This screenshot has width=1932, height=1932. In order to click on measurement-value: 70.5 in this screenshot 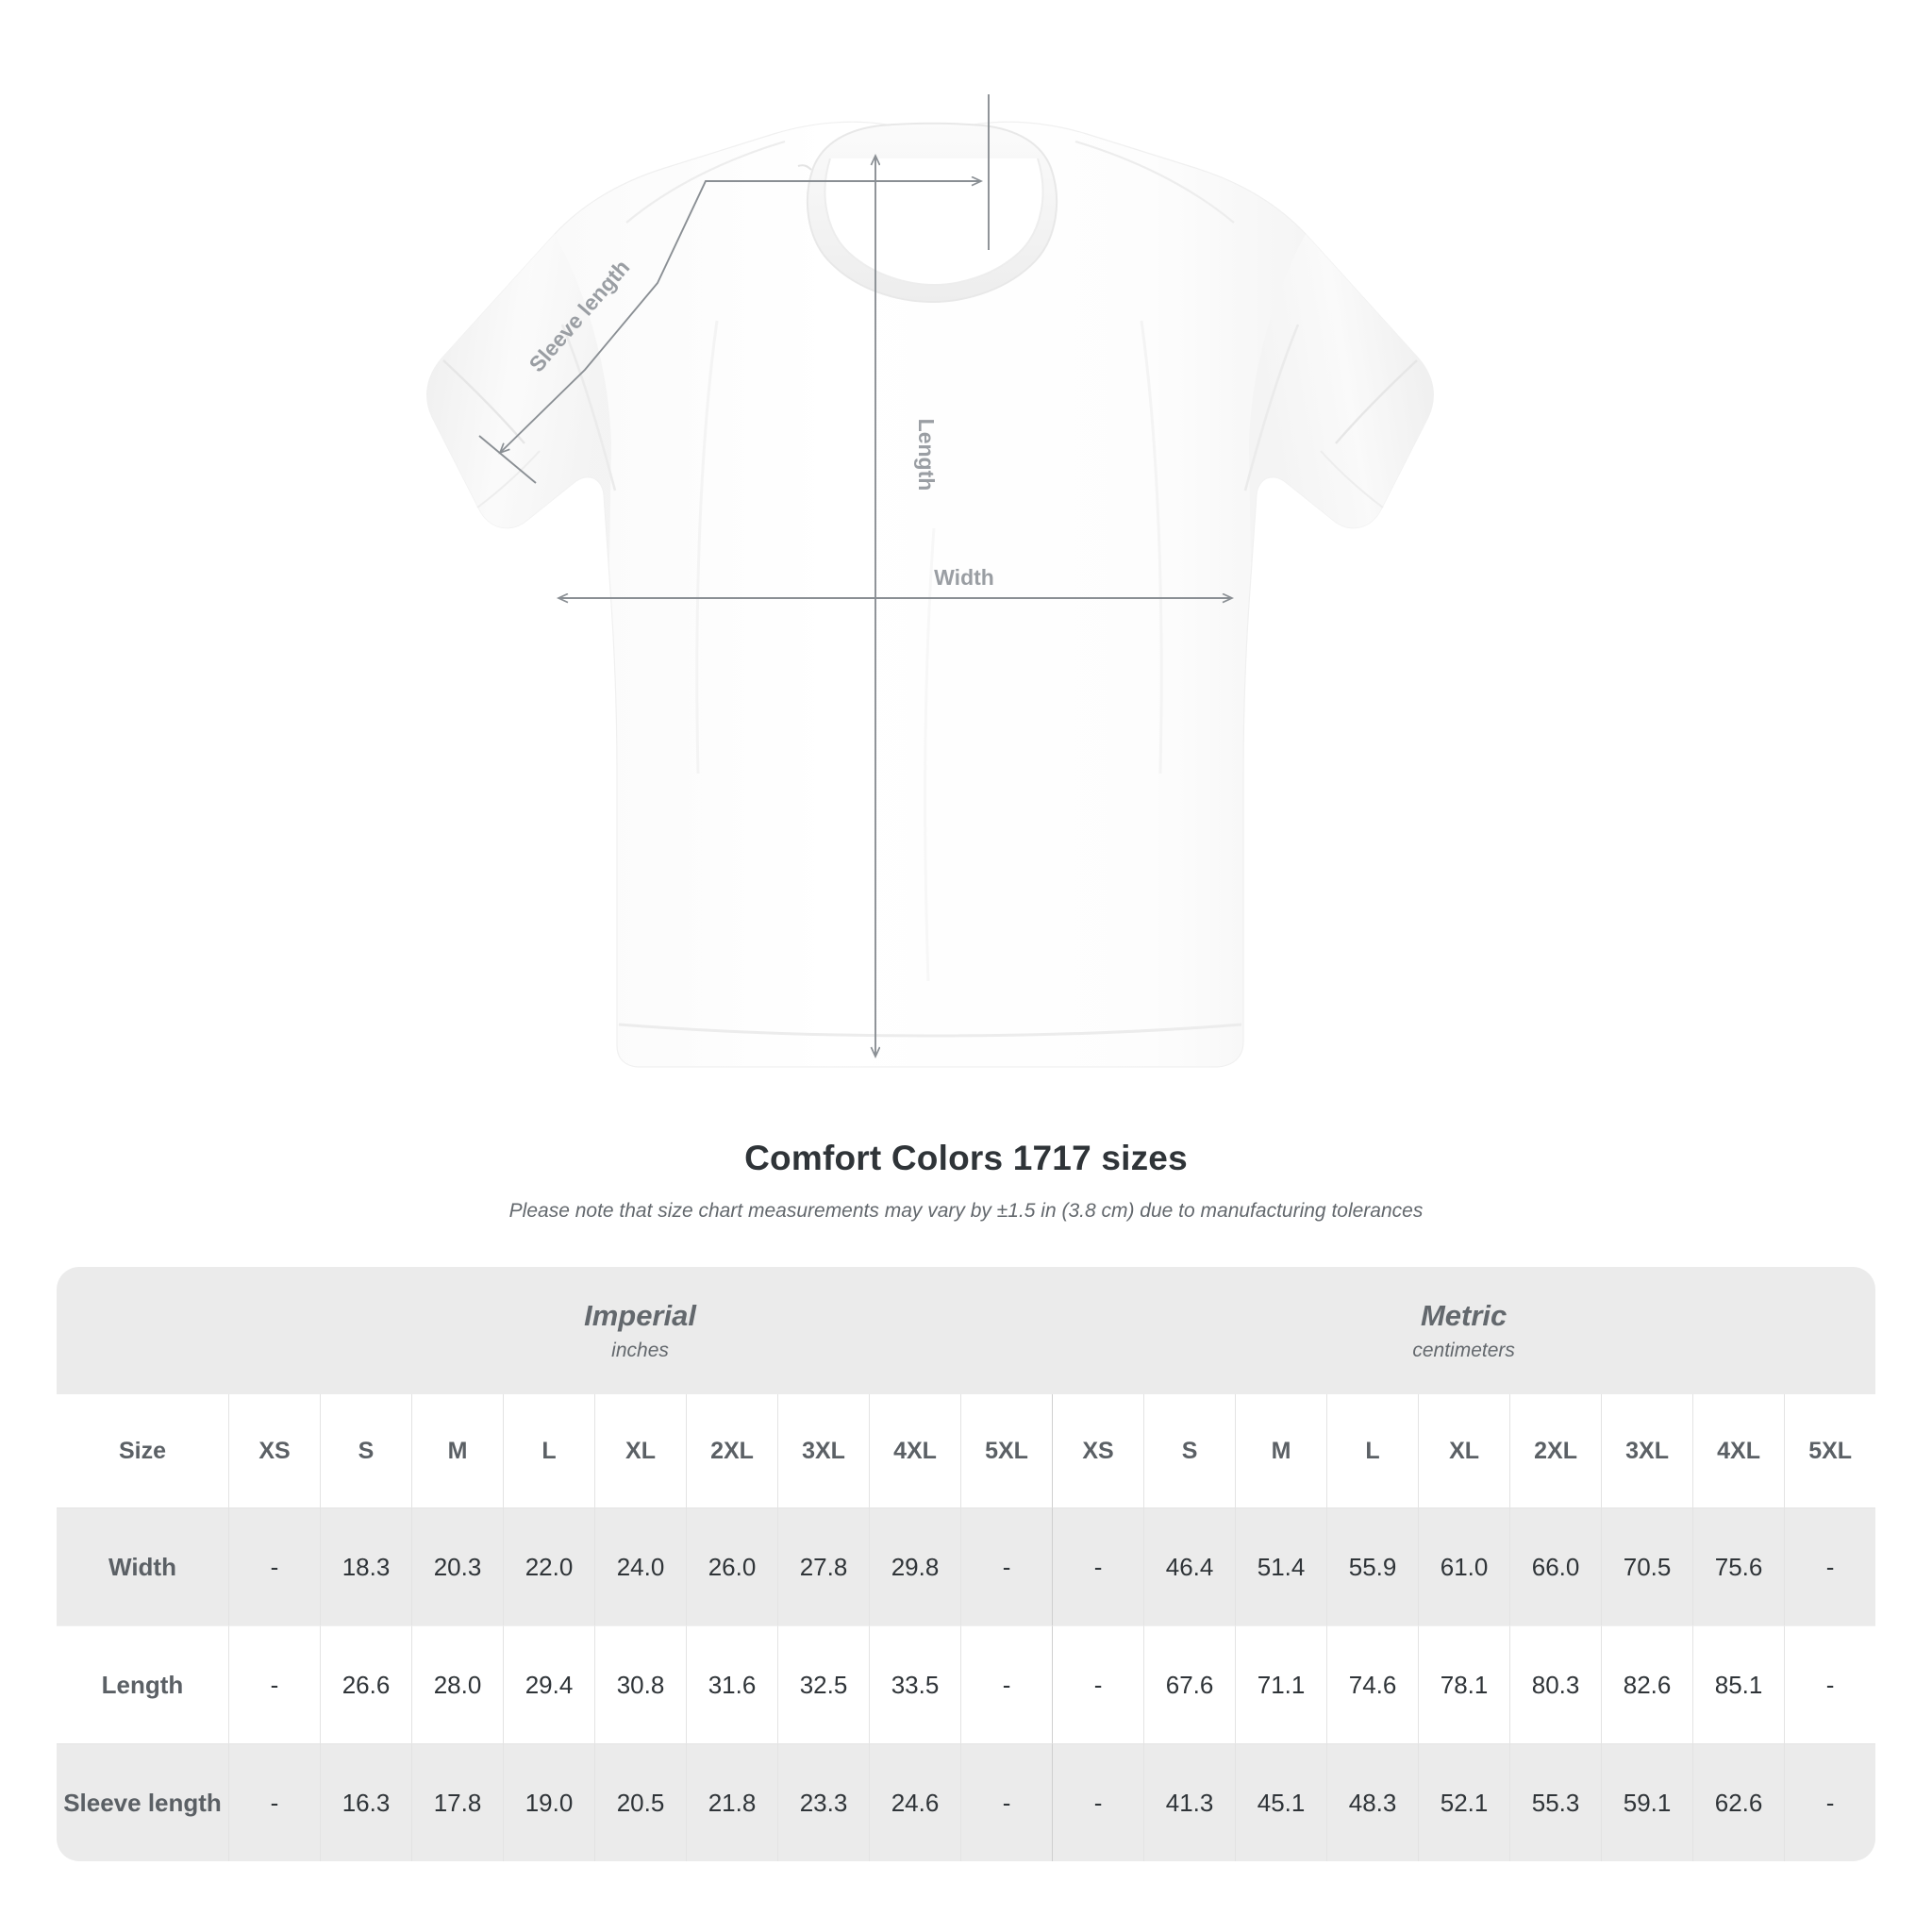, I will do `click(1647, 1566)`.